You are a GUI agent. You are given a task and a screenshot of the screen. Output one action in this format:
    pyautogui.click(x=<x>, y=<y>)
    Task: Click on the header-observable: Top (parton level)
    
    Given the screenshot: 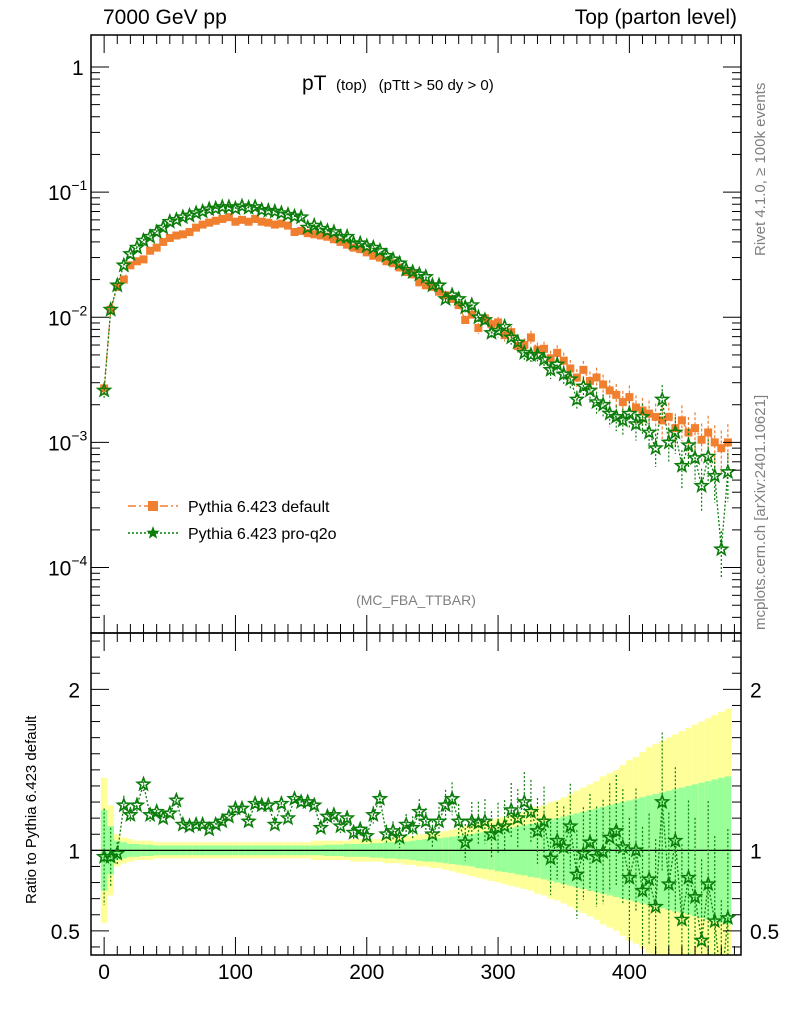 What is the action you would take?
    pyautogui.click(x=655, y=17)
    